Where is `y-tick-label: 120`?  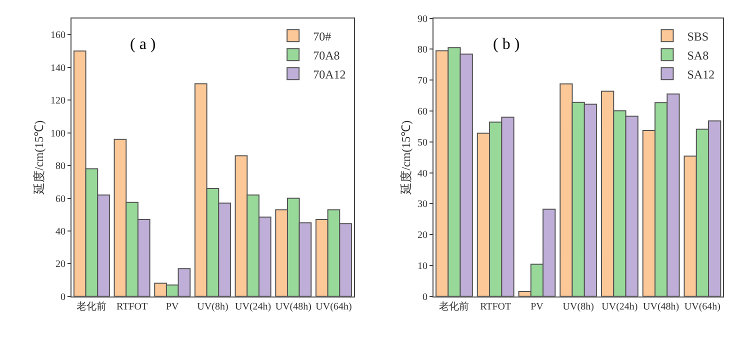
y-tick-label: 120 is located at coordinates (58, 101).